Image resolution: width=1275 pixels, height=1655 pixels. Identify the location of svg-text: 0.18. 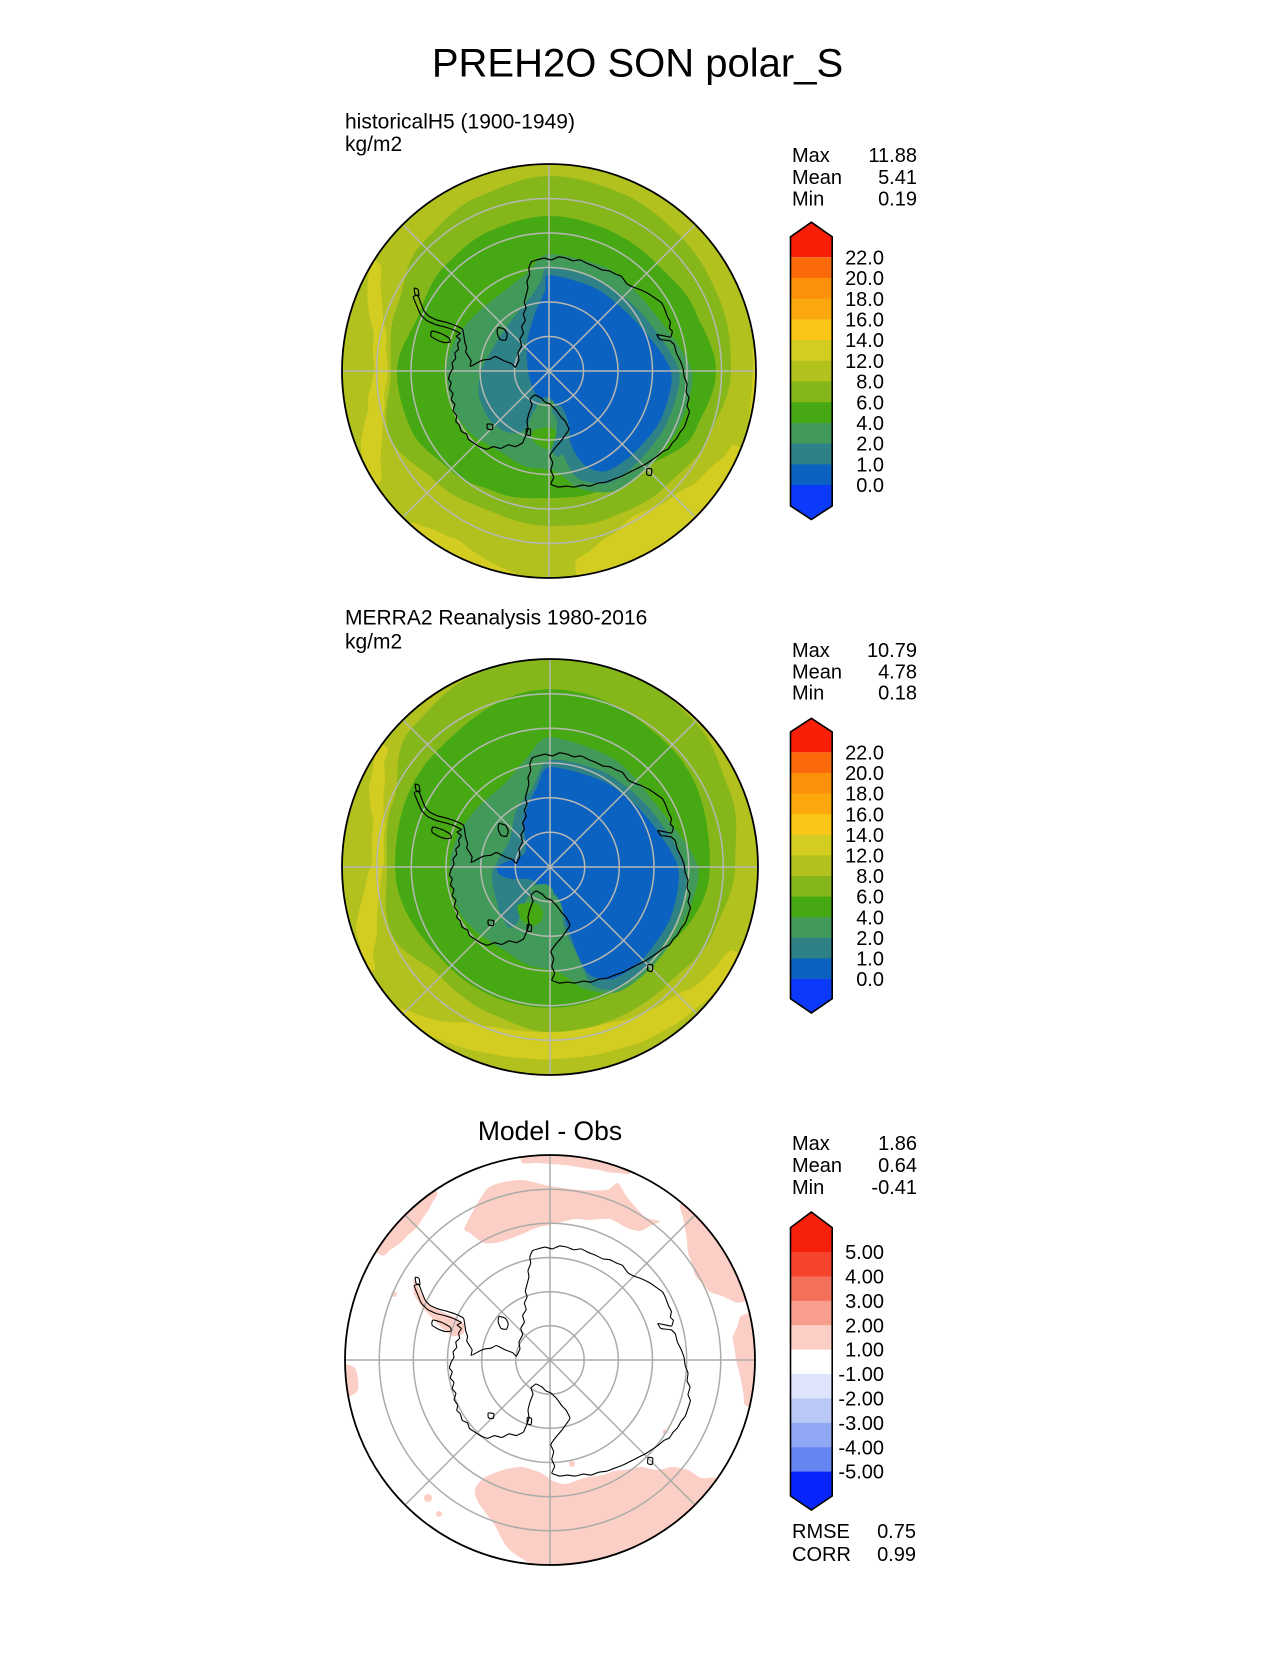
(897, 694).